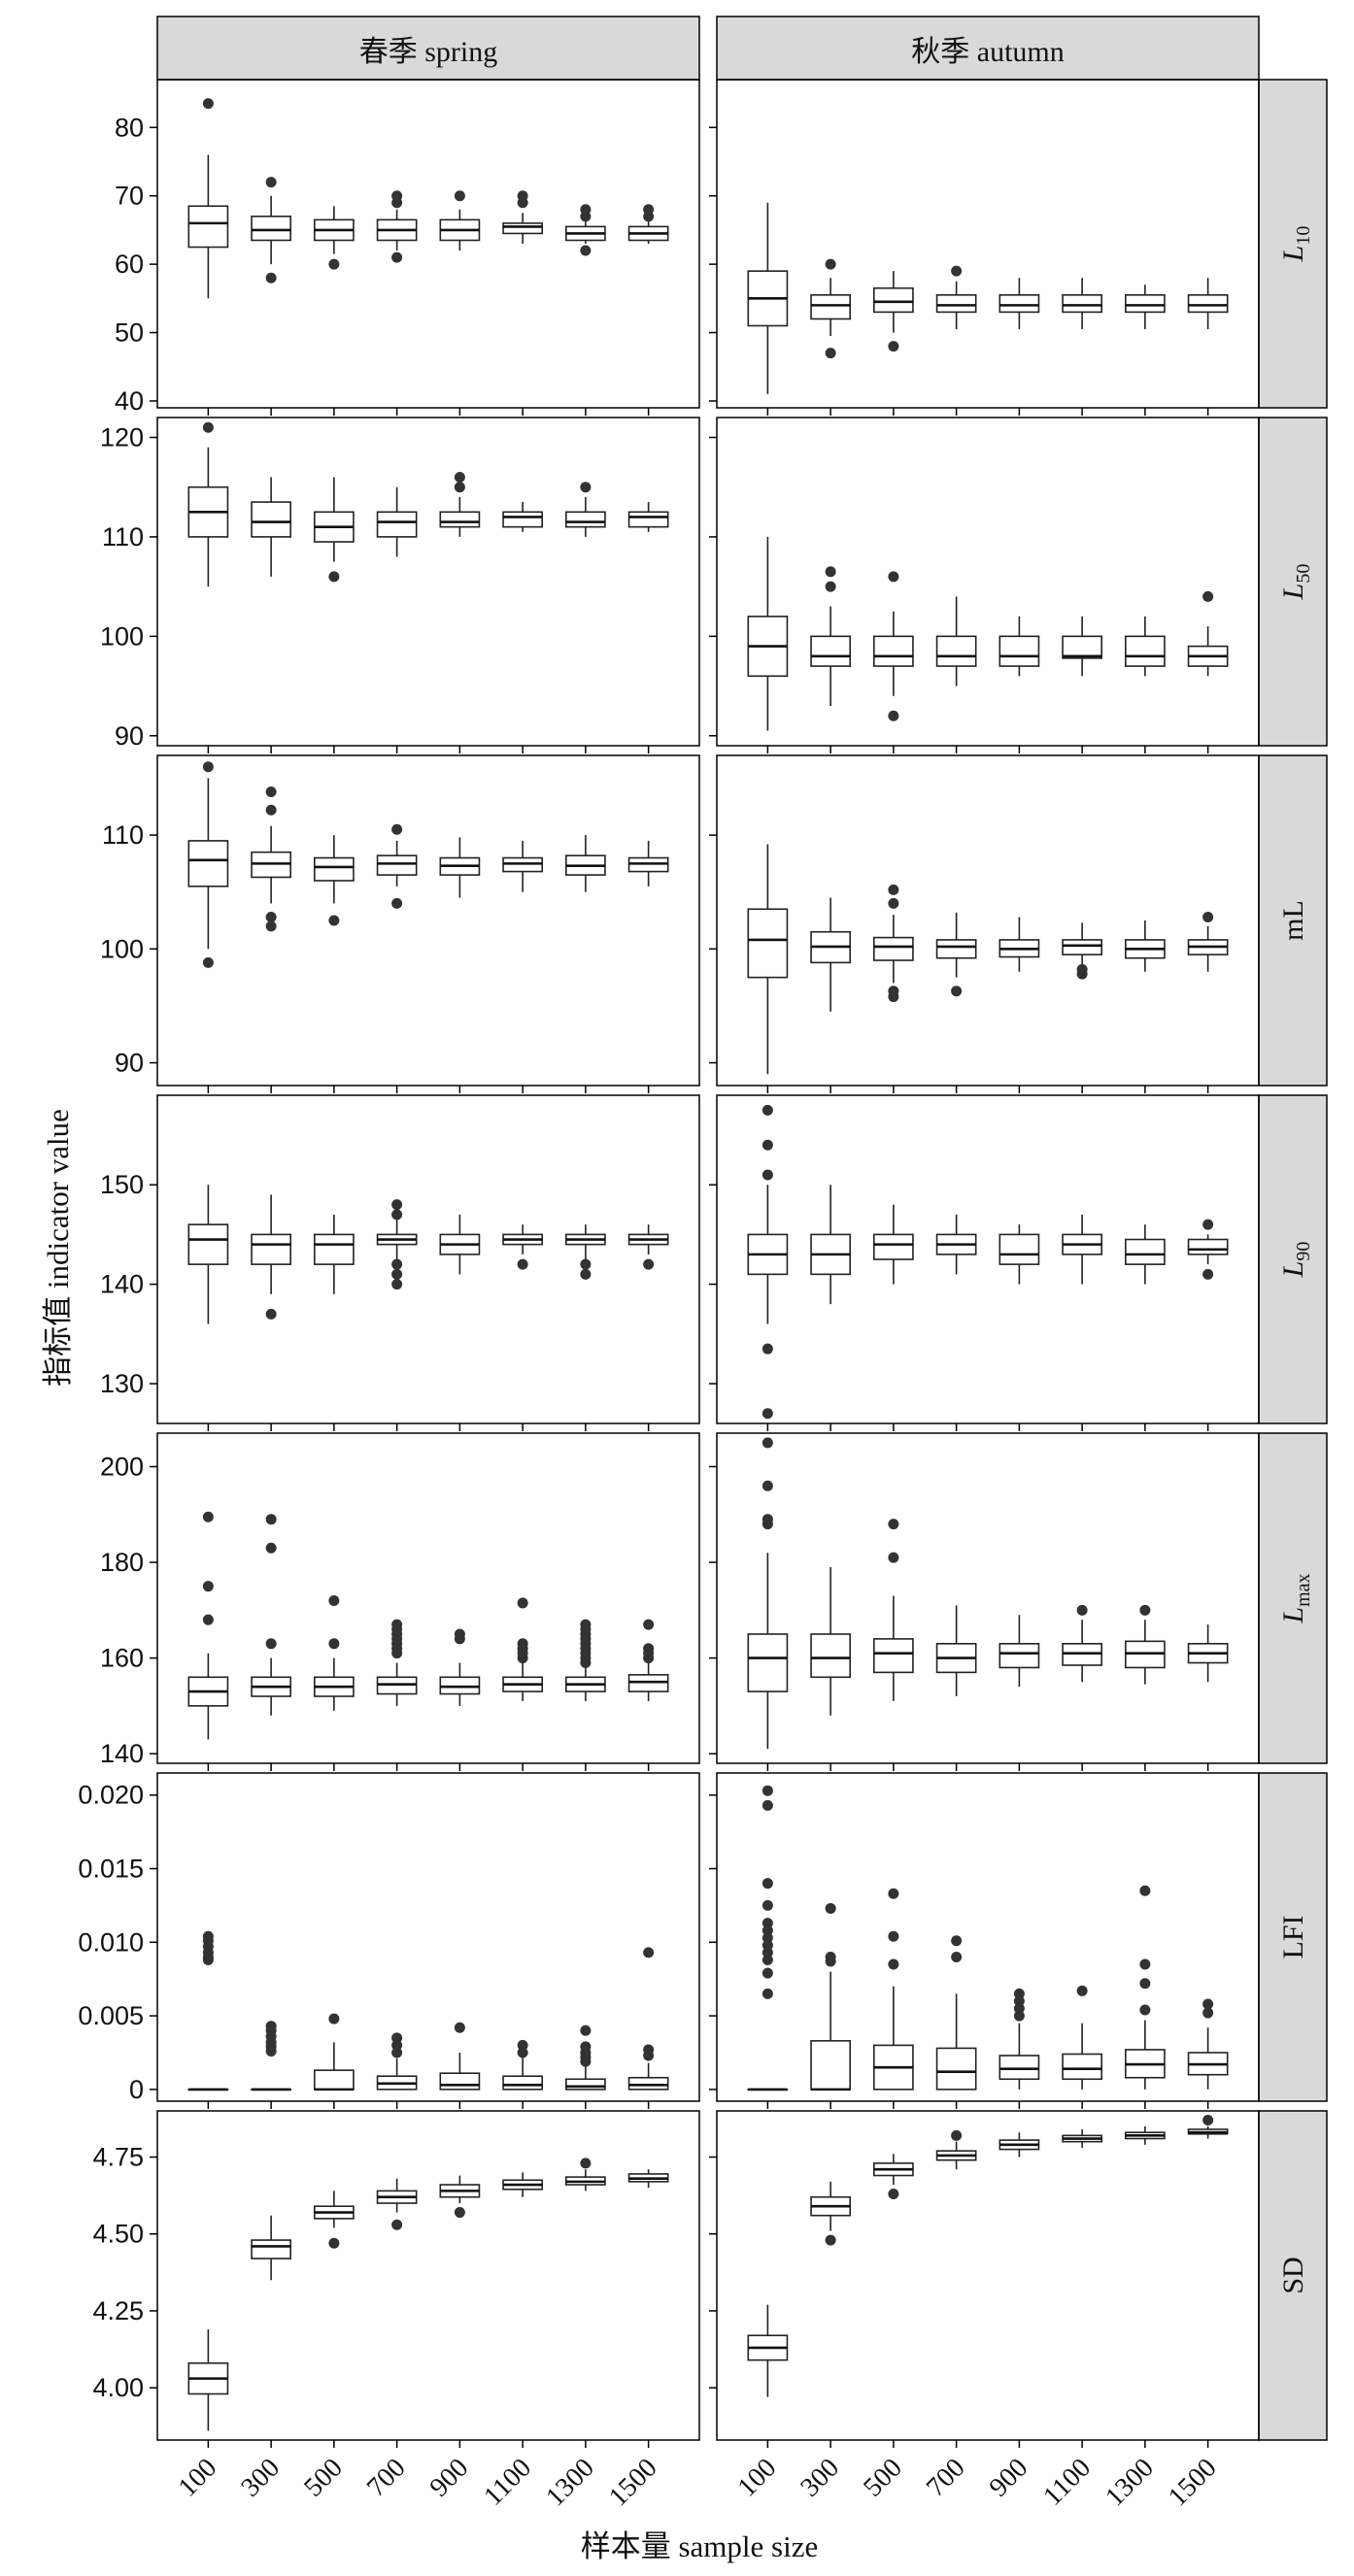 The width and height of the screenshot is (1354, 2576). Describe the element at coordinates (985, 924) in the screenshot. I see `panel` at that location.